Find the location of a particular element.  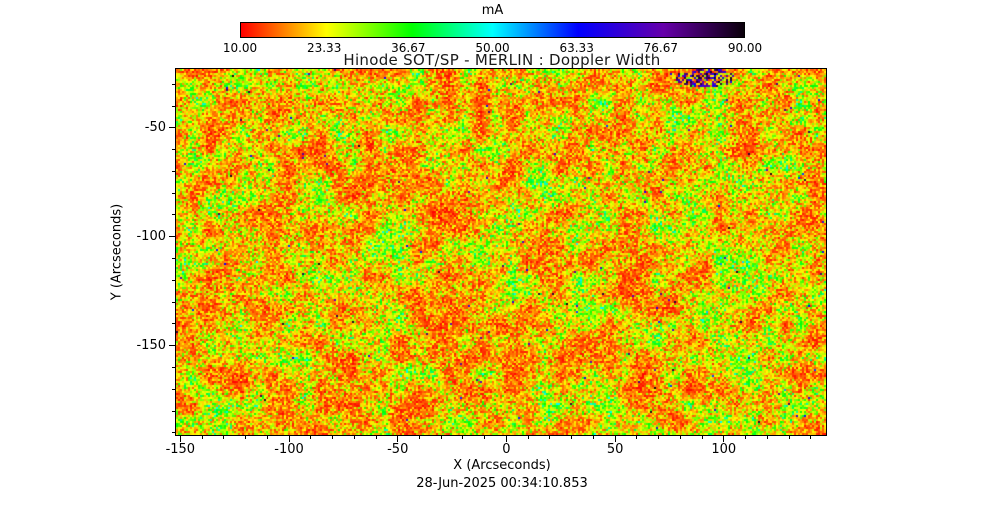

colorbar-gradient is located at coordinates (492, 30).